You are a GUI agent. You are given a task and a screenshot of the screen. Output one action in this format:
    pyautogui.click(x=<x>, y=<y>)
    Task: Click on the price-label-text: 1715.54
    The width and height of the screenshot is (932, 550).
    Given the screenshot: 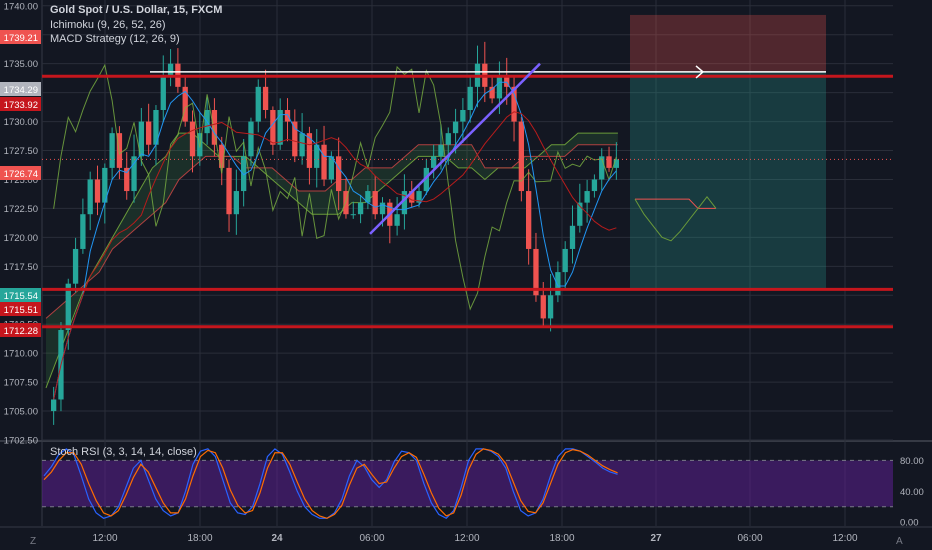 What is the action you would take?
    pyautogui.click(x=21, y=296)
    